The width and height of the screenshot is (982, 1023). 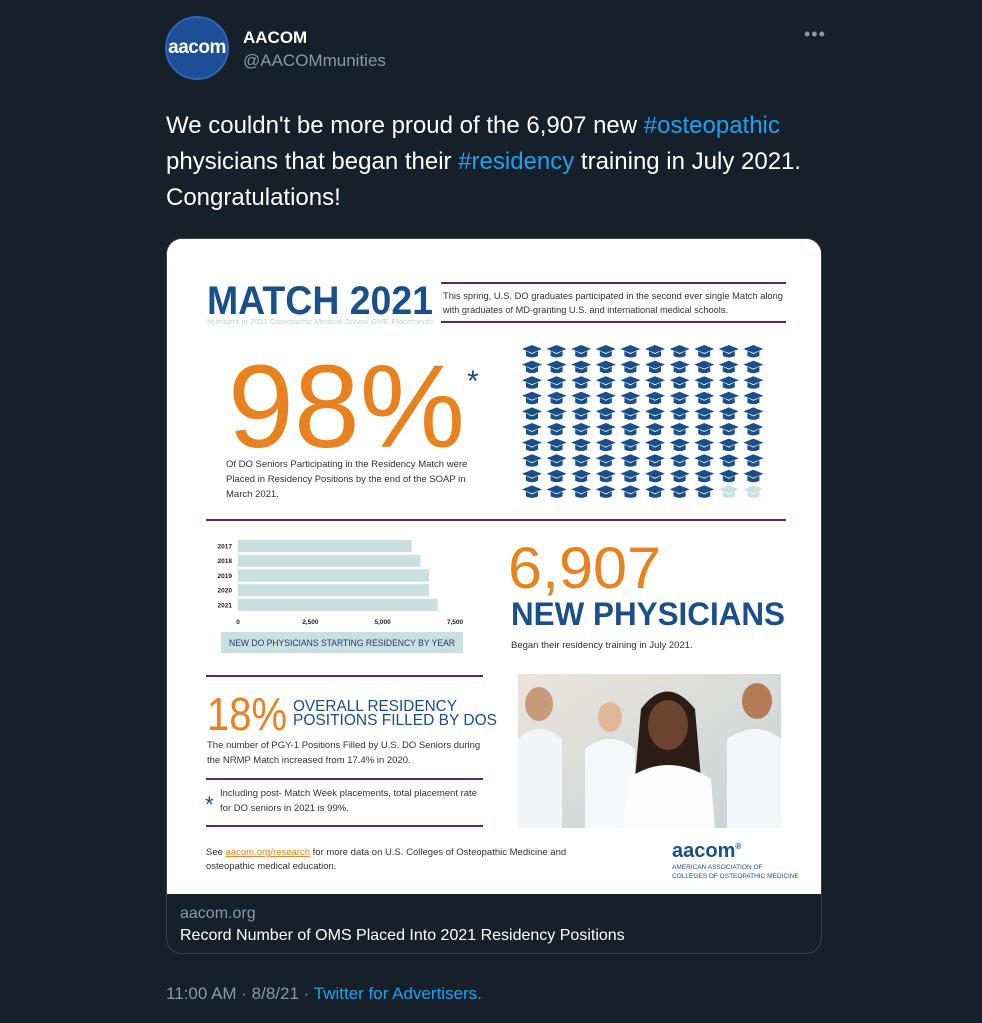 What do you see at coordinates (341, 583) in the screenshot?
I see `bar-chart: 0 2,500 5,000 7,500 2017 2018 2019 2020 2021` at bounding box center [341, 583].